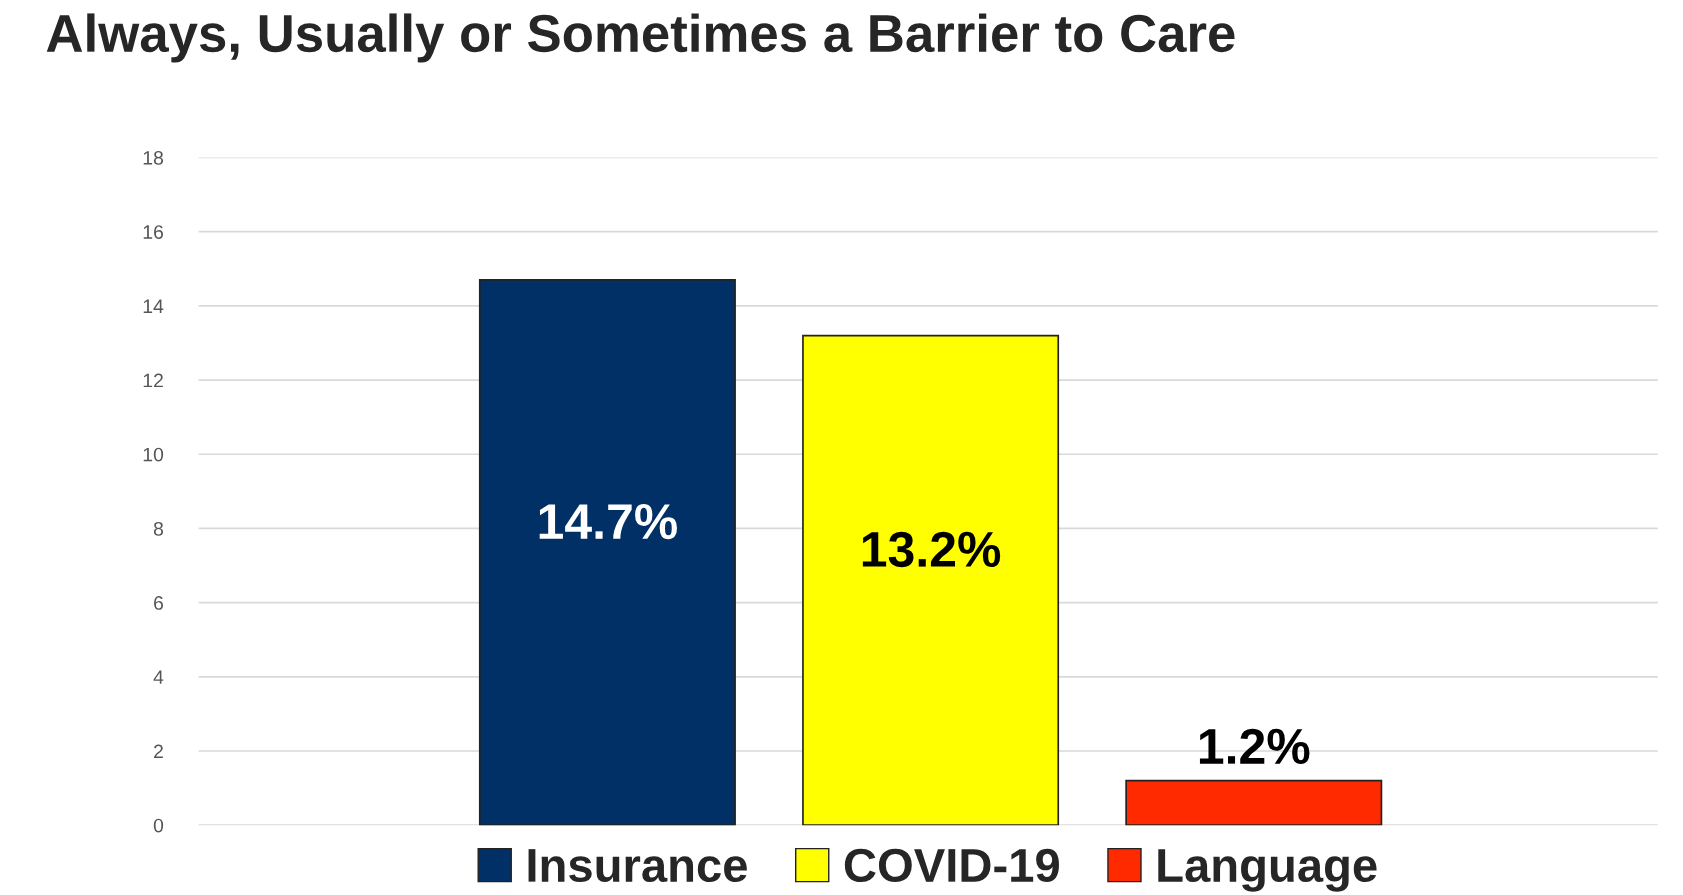 This screenshot has width=1683, height=895. I want to click on legend-label: COVID-19, so click(951, 865).